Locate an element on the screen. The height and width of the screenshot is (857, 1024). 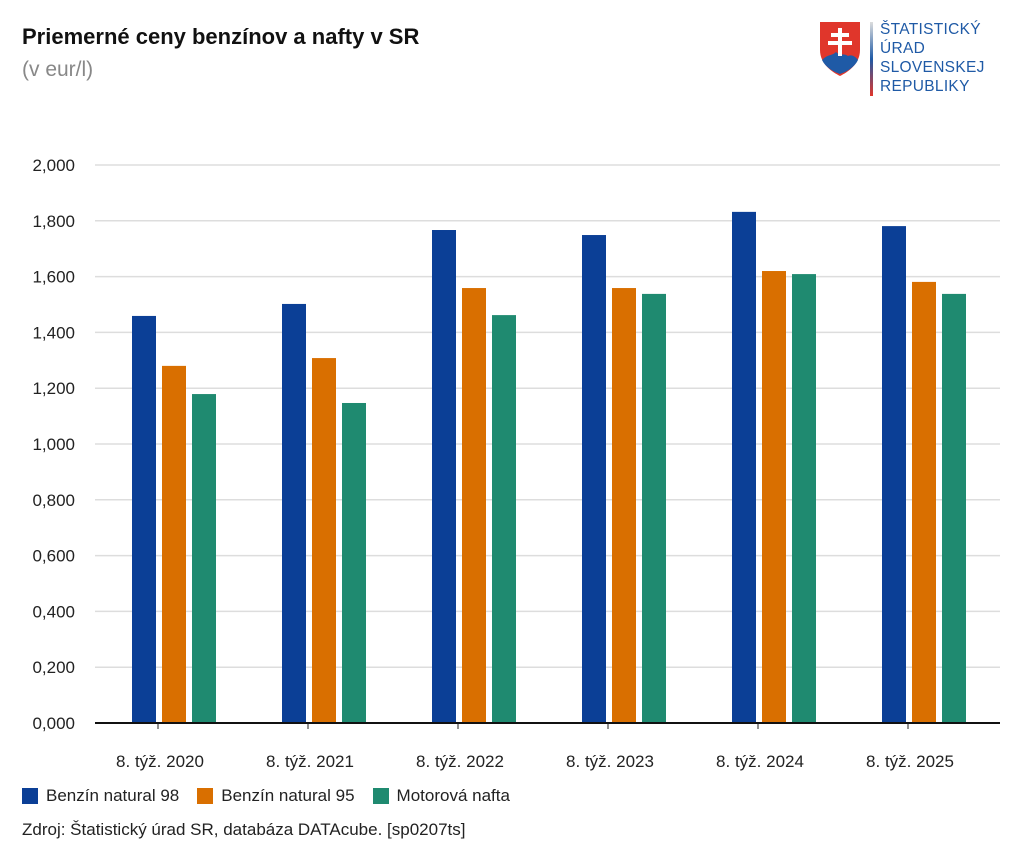
y-tick-label: 0,400 is located at coordinates (53, 611).